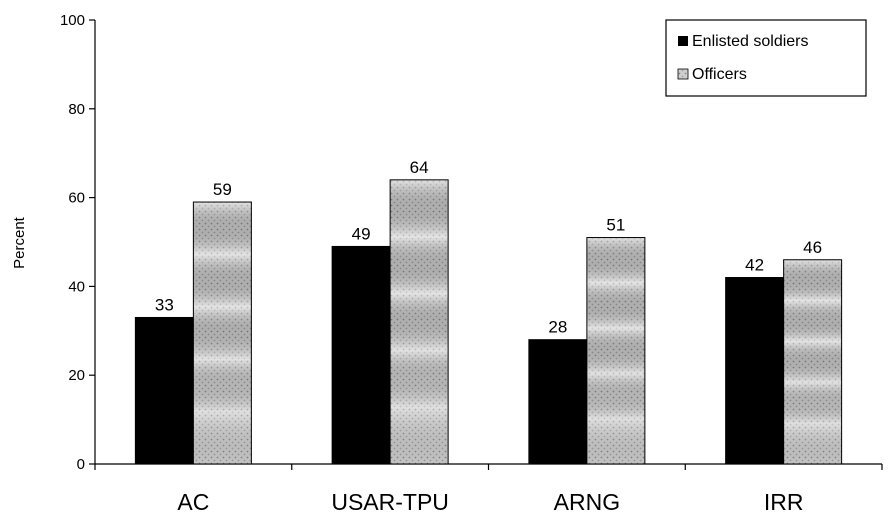  I want to click on x-category-label: AC, so click(193, 502).